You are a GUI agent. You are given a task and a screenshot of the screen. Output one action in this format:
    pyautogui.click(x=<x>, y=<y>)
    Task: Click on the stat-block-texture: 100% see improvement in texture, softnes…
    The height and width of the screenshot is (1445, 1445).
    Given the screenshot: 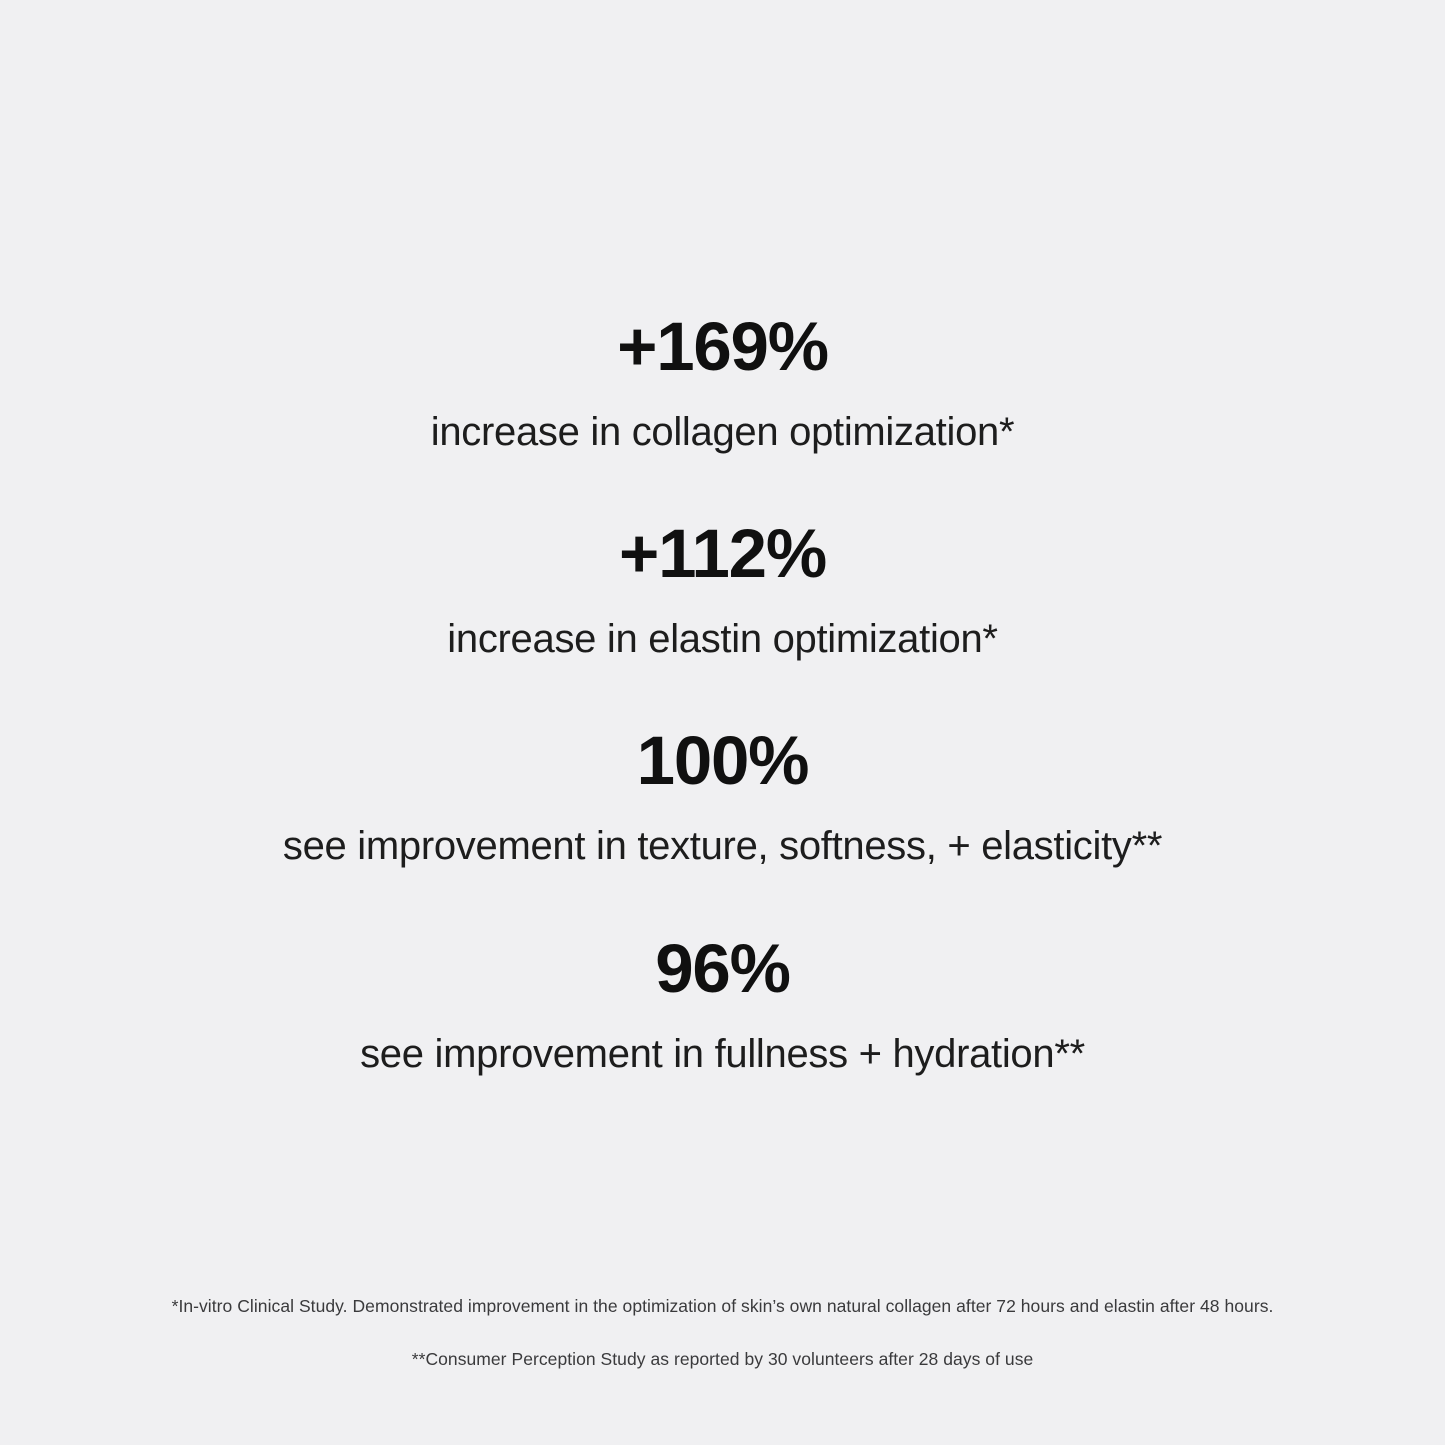 What is the action you would take?
    pyautogui.click(x=722, y=797)
    